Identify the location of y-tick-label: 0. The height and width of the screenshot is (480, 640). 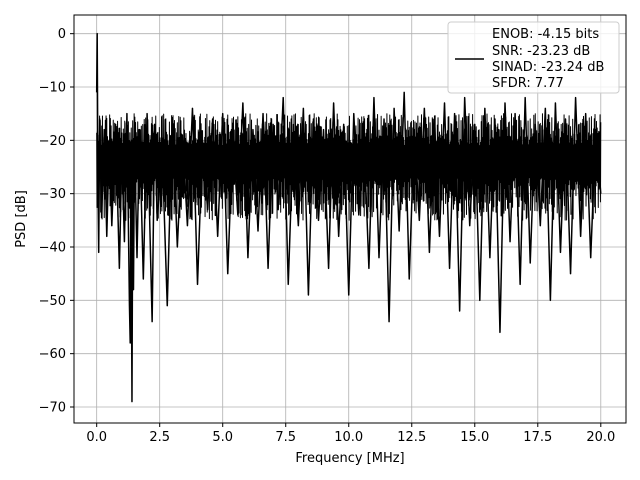
(62, 34).